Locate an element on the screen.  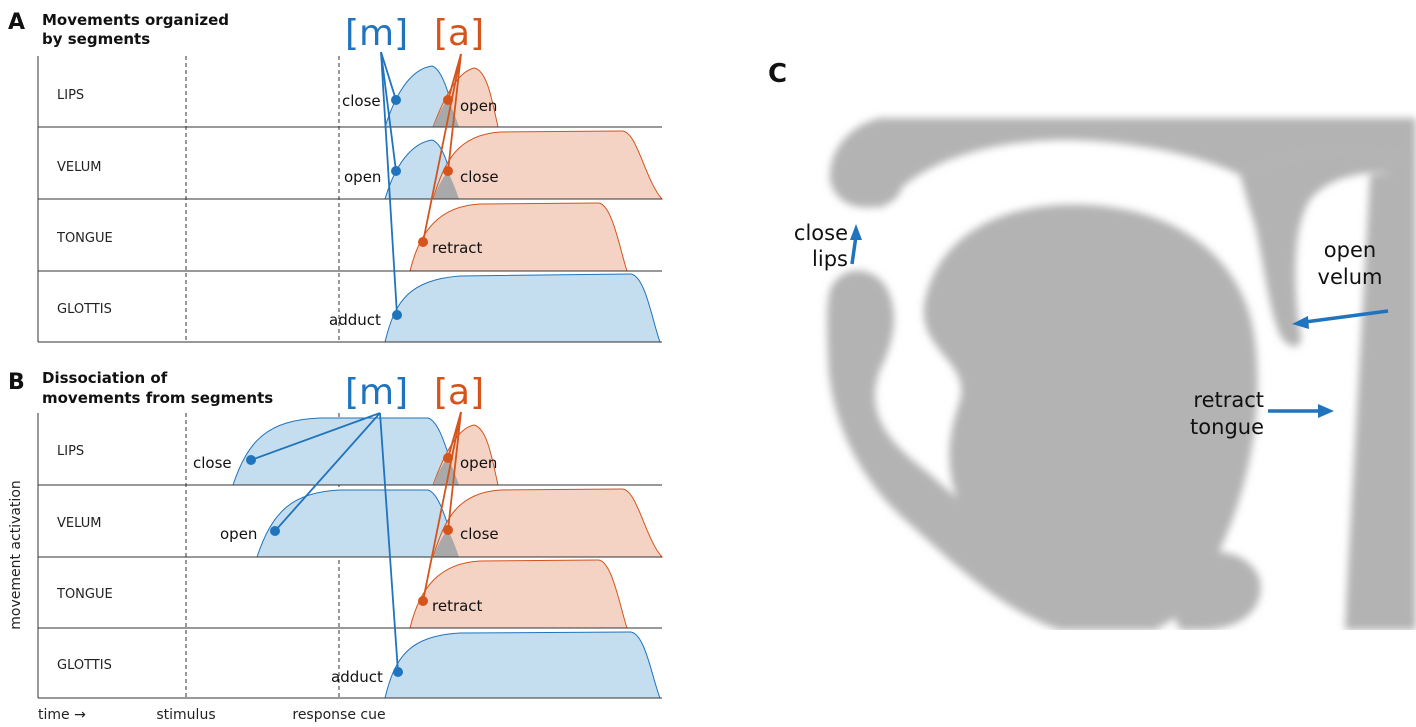
time-axis-label: time → is located at coordinates (62, 715).